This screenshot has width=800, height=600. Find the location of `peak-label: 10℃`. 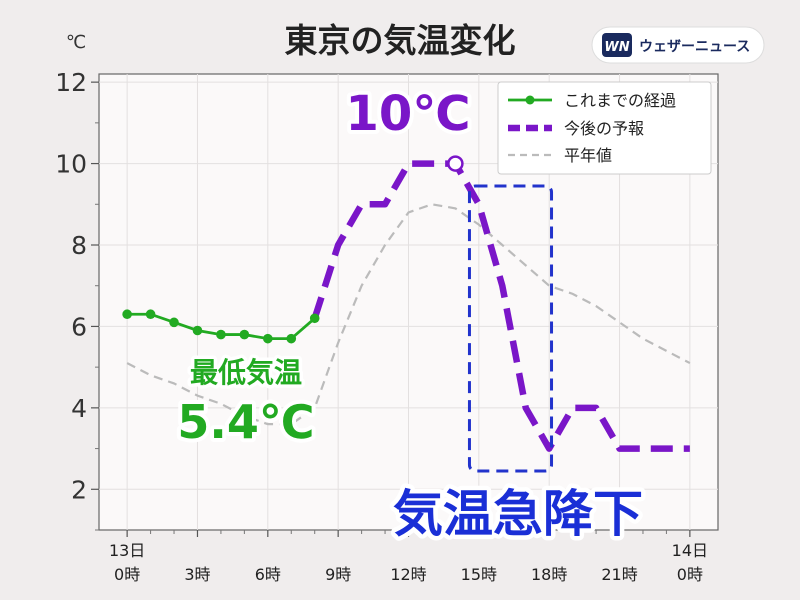

peak-label: 10℃ is located at coordinates (408, 114).